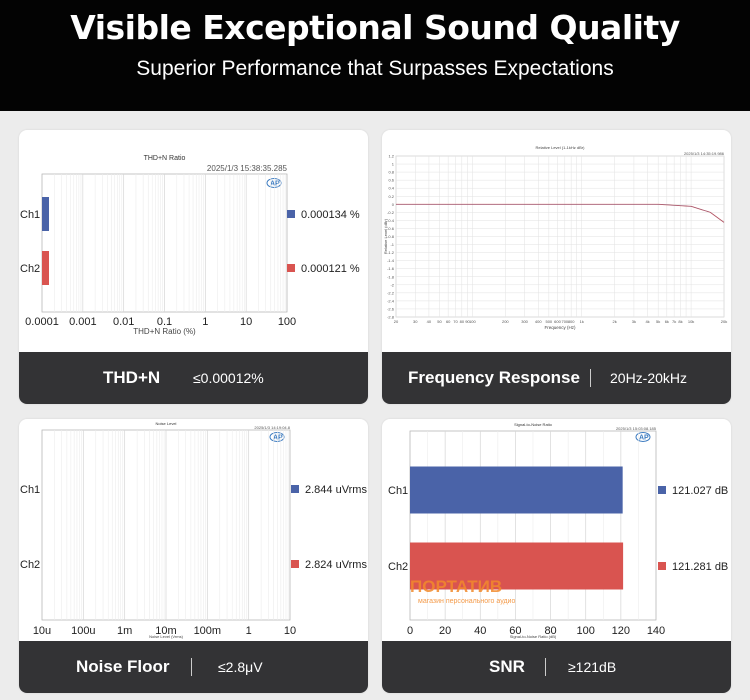  I want to click on ap-logo-icon, so click(643, 437).